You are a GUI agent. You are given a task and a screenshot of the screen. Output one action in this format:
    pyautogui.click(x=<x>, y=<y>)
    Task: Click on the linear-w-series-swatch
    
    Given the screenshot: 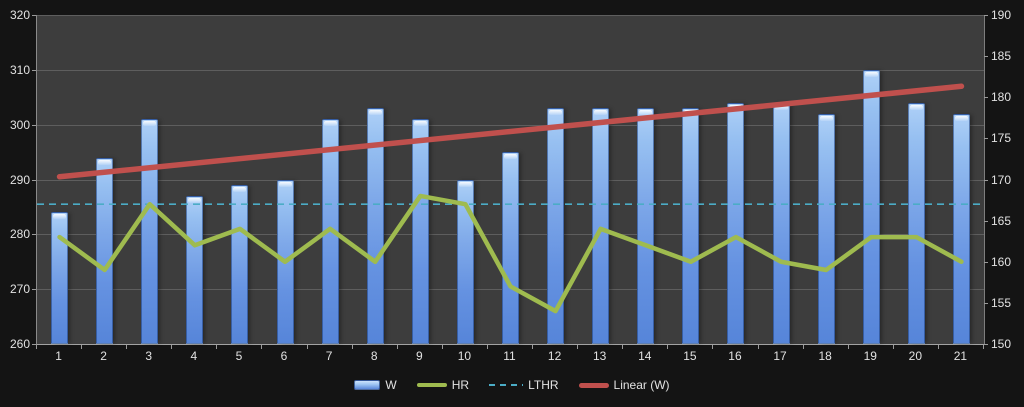 What is the action you would take?
    pyautogui.click(x=593, y=385)
    